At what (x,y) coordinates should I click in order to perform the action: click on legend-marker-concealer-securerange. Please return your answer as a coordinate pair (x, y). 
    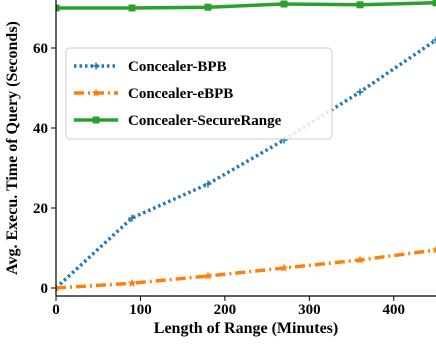
    Looking at the image, I should click on (96, 120).